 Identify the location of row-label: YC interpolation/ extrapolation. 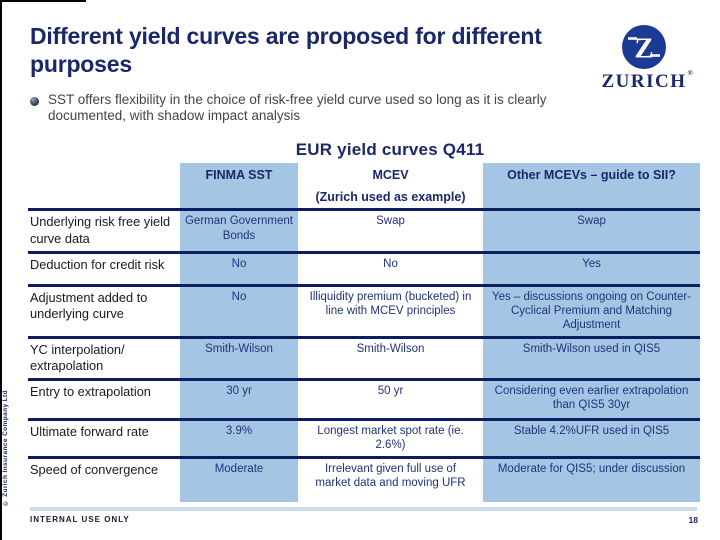
(77, 357).